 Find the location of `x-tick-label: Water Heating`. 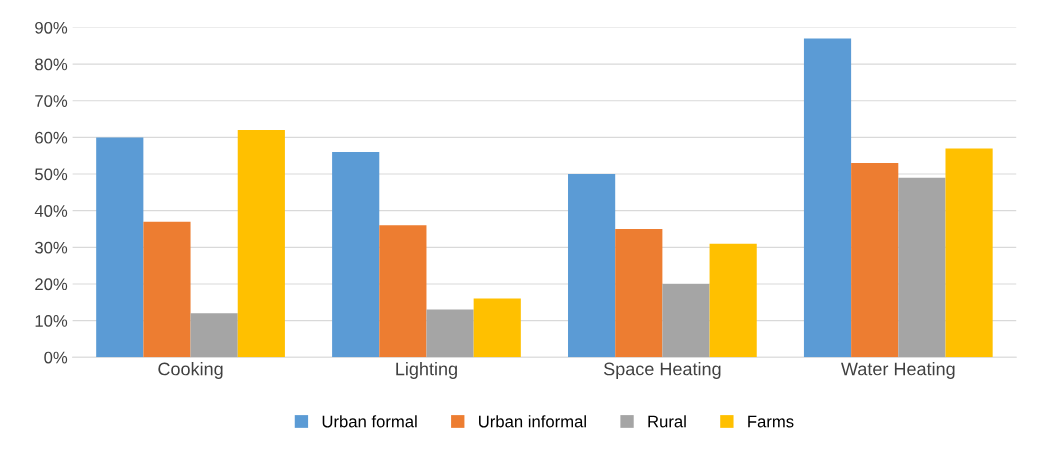

x-tick-label: Water Heating is located at coordinates (898, 370).